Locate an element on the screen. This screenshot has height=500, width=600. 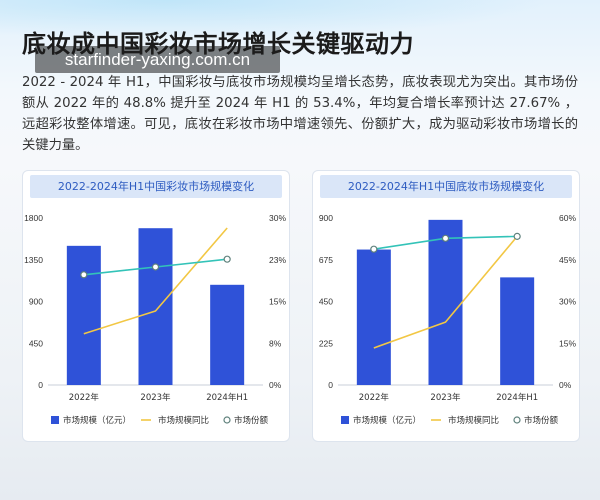
y-right-tick-label: 60% is located at coordinates (567, 218).